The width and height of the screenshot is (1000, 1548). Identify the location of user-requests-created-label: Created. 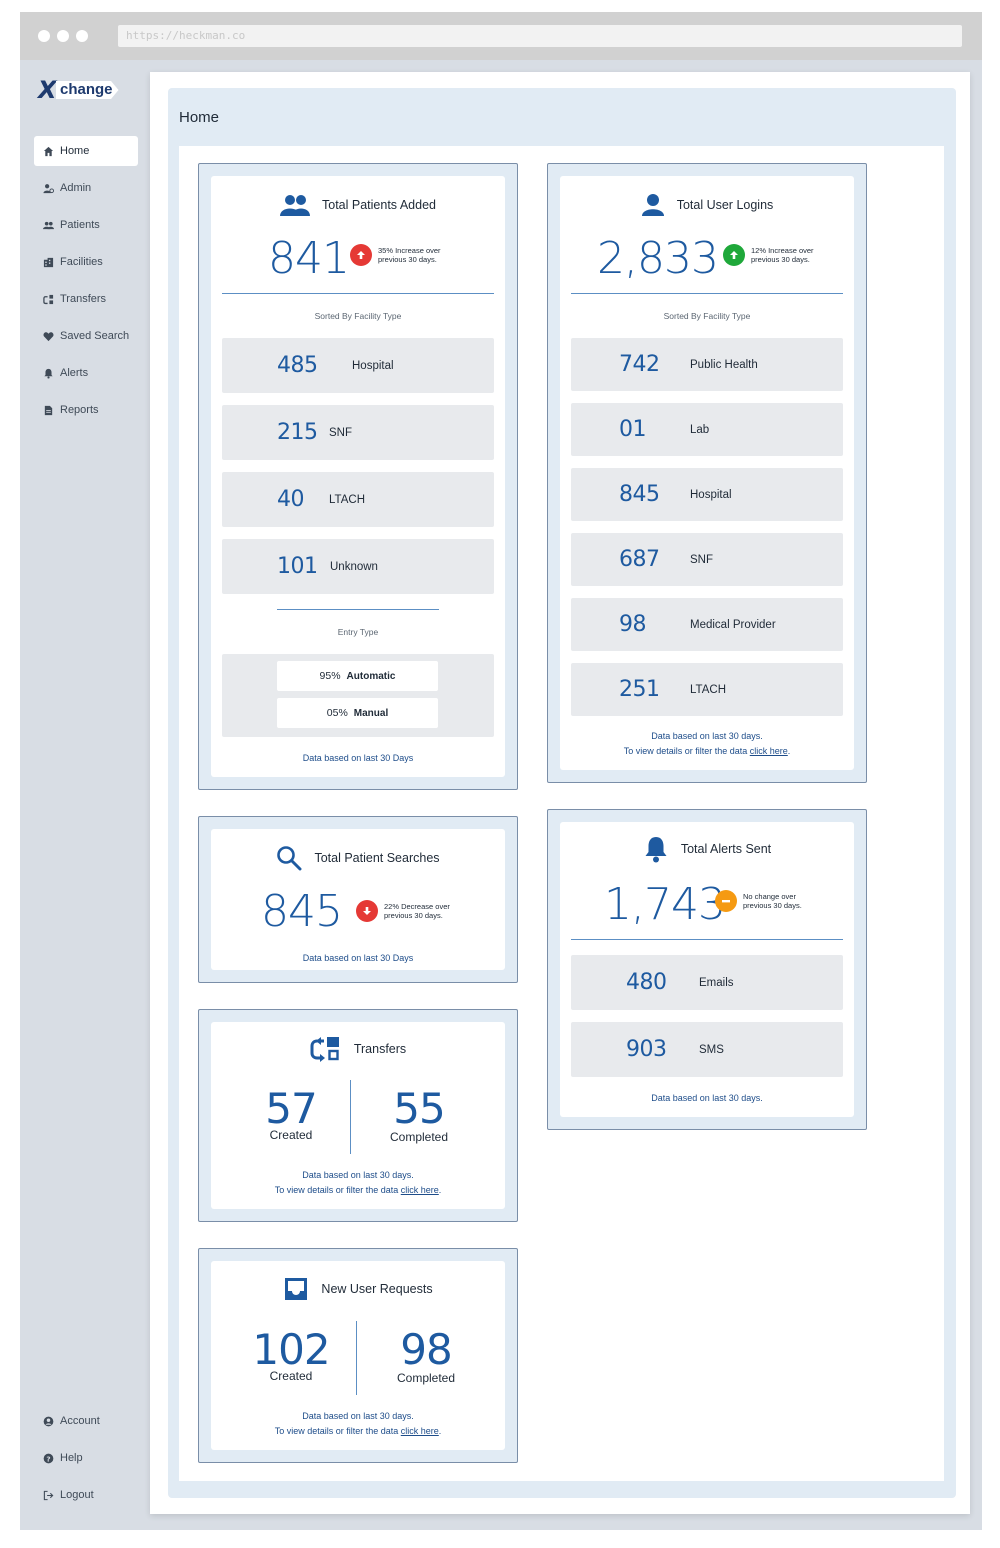
(291, 1376).